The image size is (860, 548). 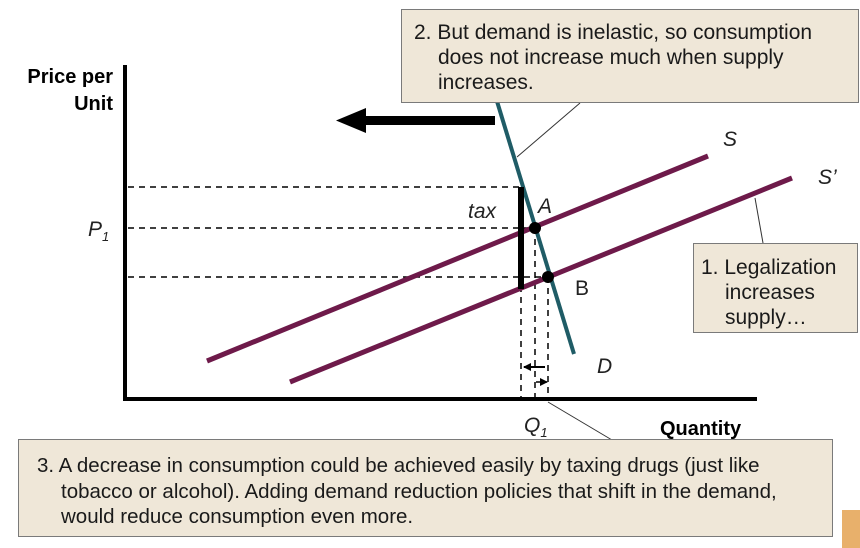 I want to click on corner-accent-tab, so click(x=851, y=529).